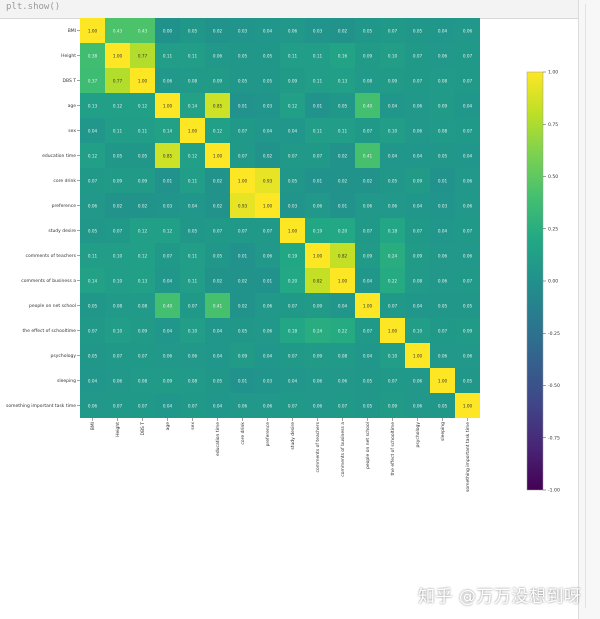 This screenshot has width=600, height=619. What do you see at coordinates (588, 306) in the screenshot?
I see `scrollbar-track` at bounding box center [588, 306].